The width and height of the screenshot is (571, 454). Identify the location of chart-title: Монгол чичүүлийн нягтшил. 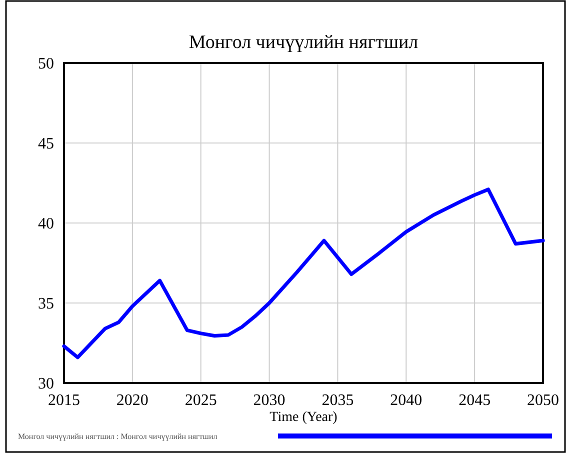
(303, 42).